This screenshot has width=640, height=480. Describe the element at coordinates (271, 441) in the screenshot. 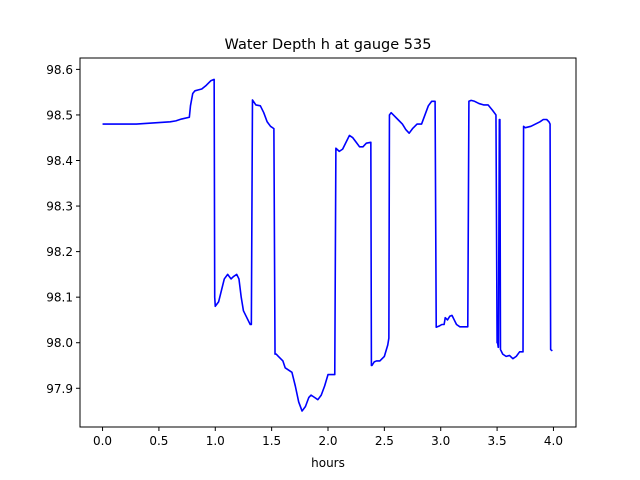

I see `x-tick-label: 1.5` at that location.